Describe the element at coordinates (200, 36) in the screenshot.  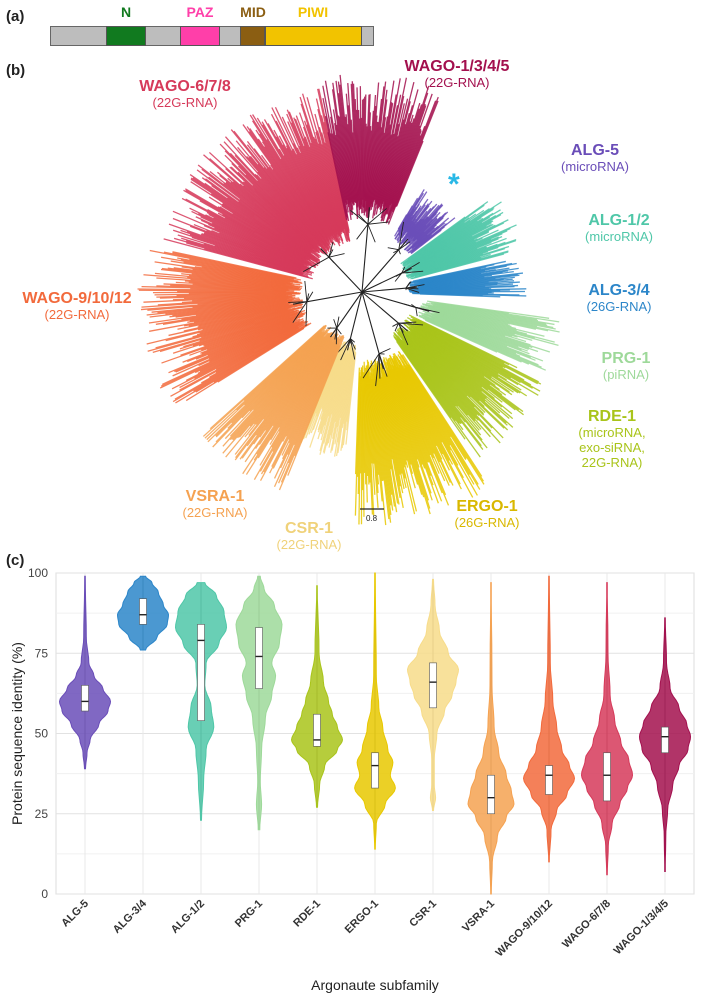
I see `domain-paz-block` at that location.